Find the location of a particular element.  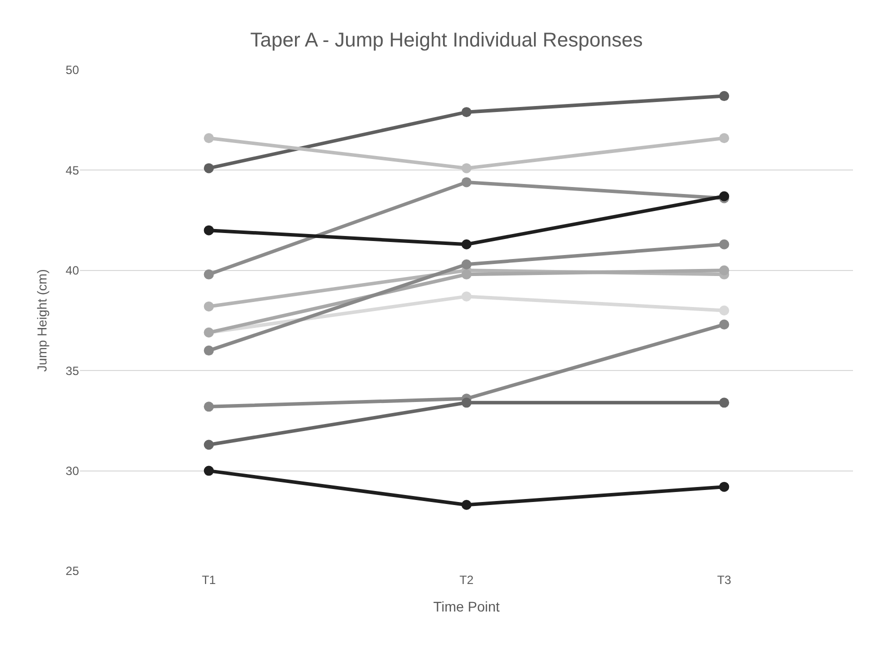

chart-title: Taper A - Jump Height Individual Responses is located at coordinates (446, 41).